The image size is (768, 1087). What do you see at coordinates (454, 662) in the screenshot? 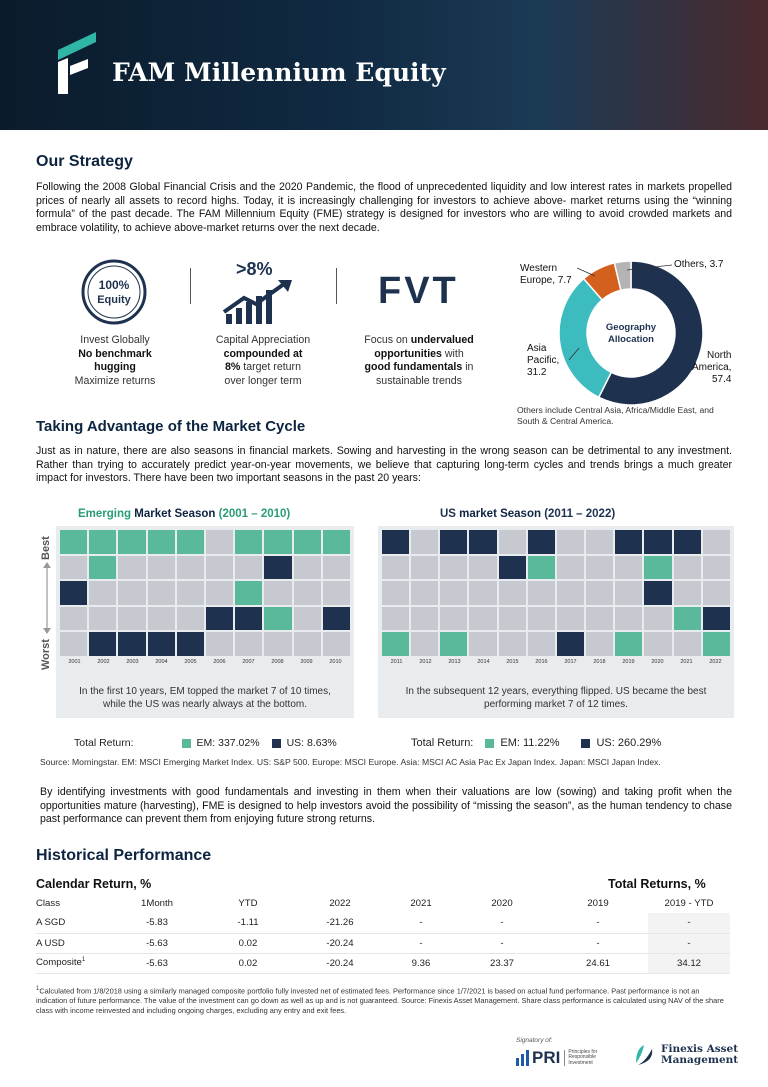
I see `us-year-label: 2013` at bounding box center [454, 662].